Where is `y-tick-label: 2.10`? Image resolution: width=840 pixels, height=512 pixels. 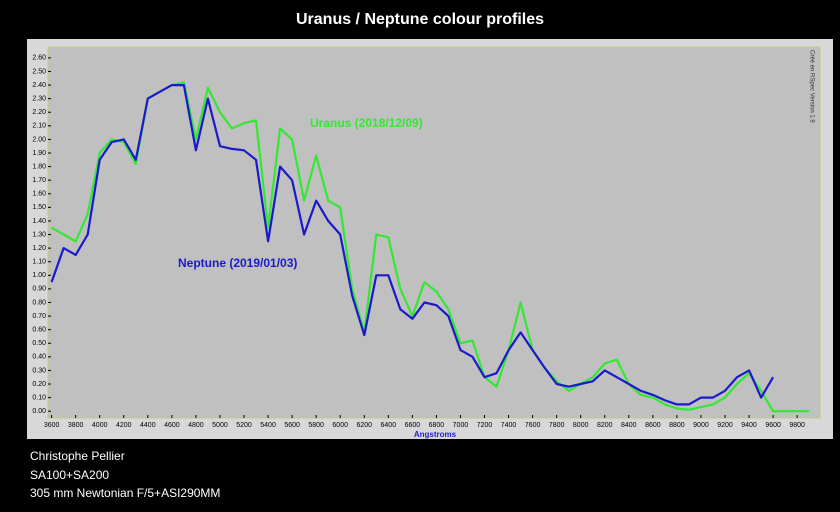 y-tick-label: 2.10 is located at coordinates (39, 126).